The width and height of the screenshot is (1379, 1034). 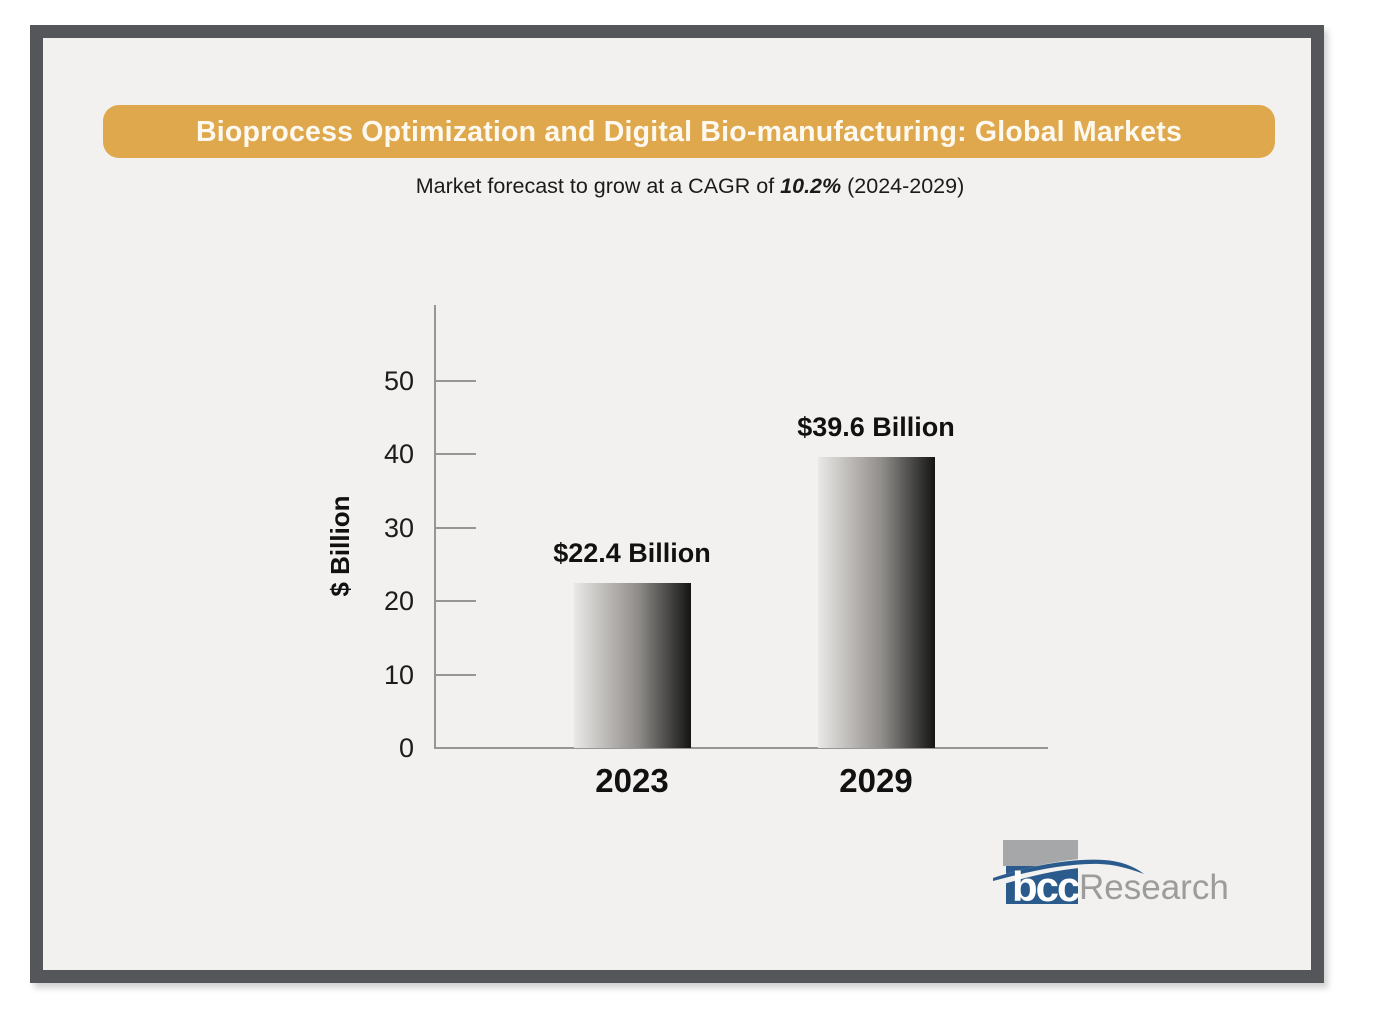 What do you see at coordinates (632, 665) in the screenshot?
I see `bar-2023` at bounding box center [632, 665].